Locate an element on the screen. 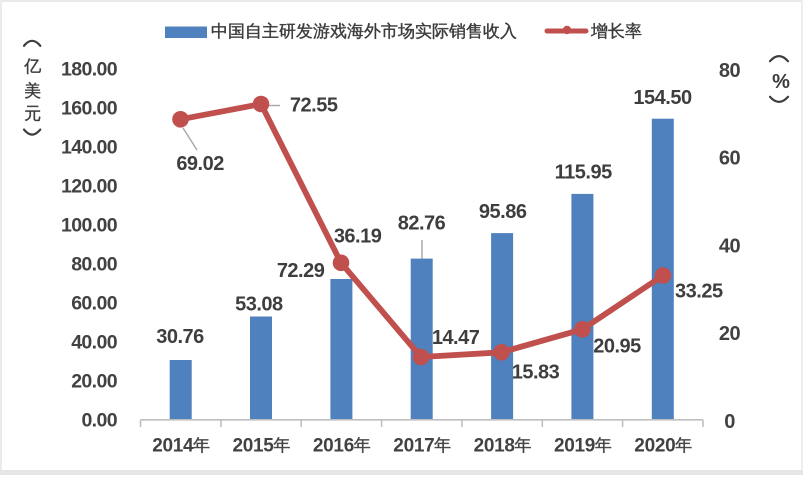 This screenshot has width=803, height=480. svg-text: 100.00 is located at coordinates (89, 226).